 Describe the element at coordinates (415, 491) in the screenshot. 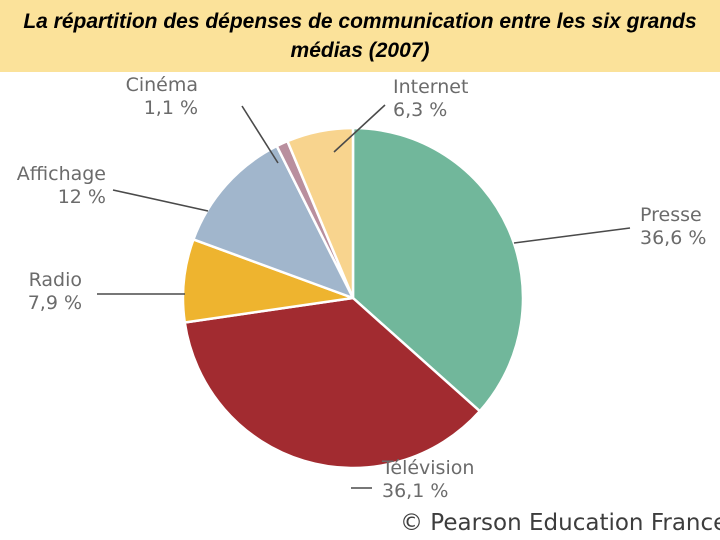

I see `slice-value-television: 36,1 %` at that location.